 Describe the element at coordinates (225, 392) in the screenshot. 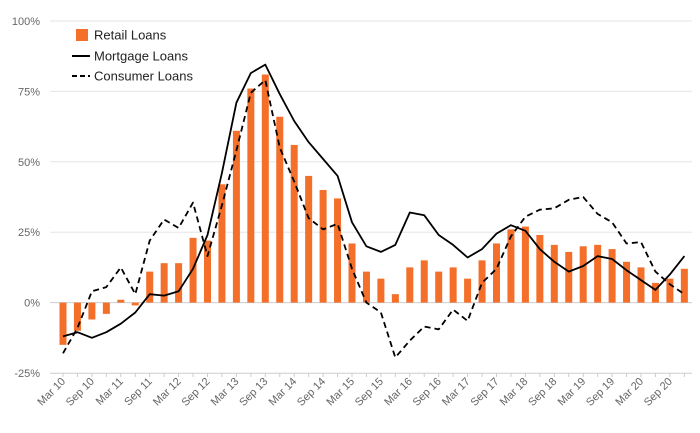

I see `x-tick-label: Mar 13` at that location.